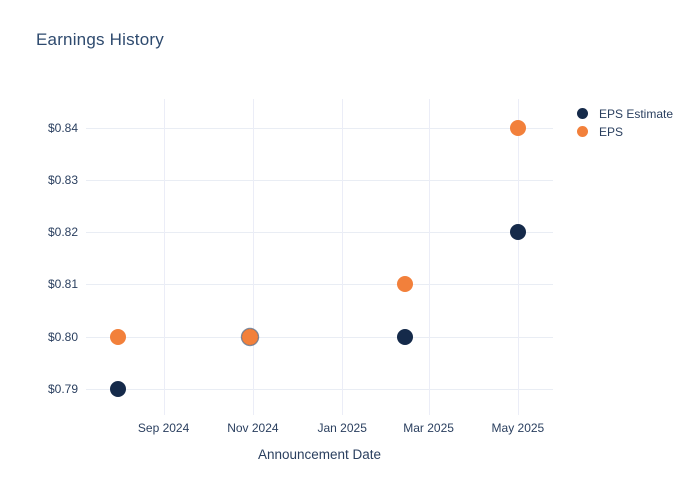 The height and width of the screenshot is (500, 700). I want to click on x-tick-label: May 2025, so click(518, 428).